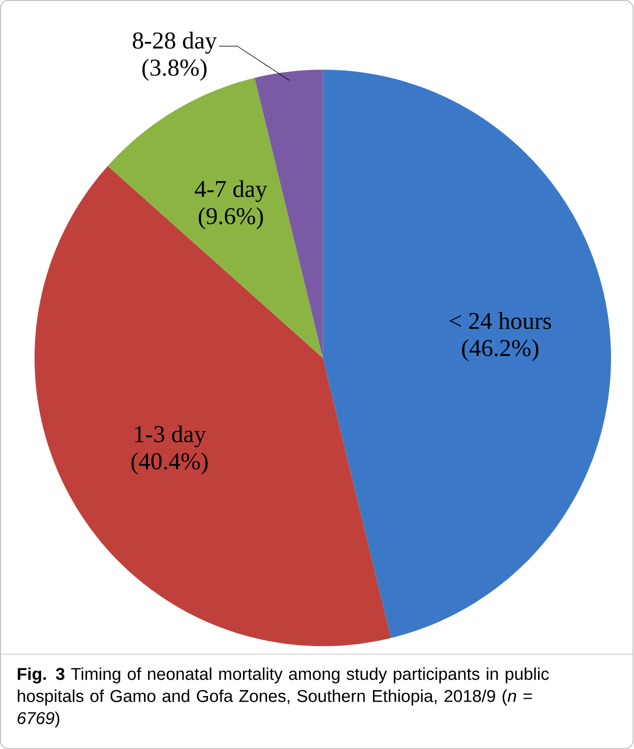 This screenshot has height=749, width=634. Describe the element at coordinates (174, 69) in the screenshot. I see `data-label: (3.8%)` at that location.